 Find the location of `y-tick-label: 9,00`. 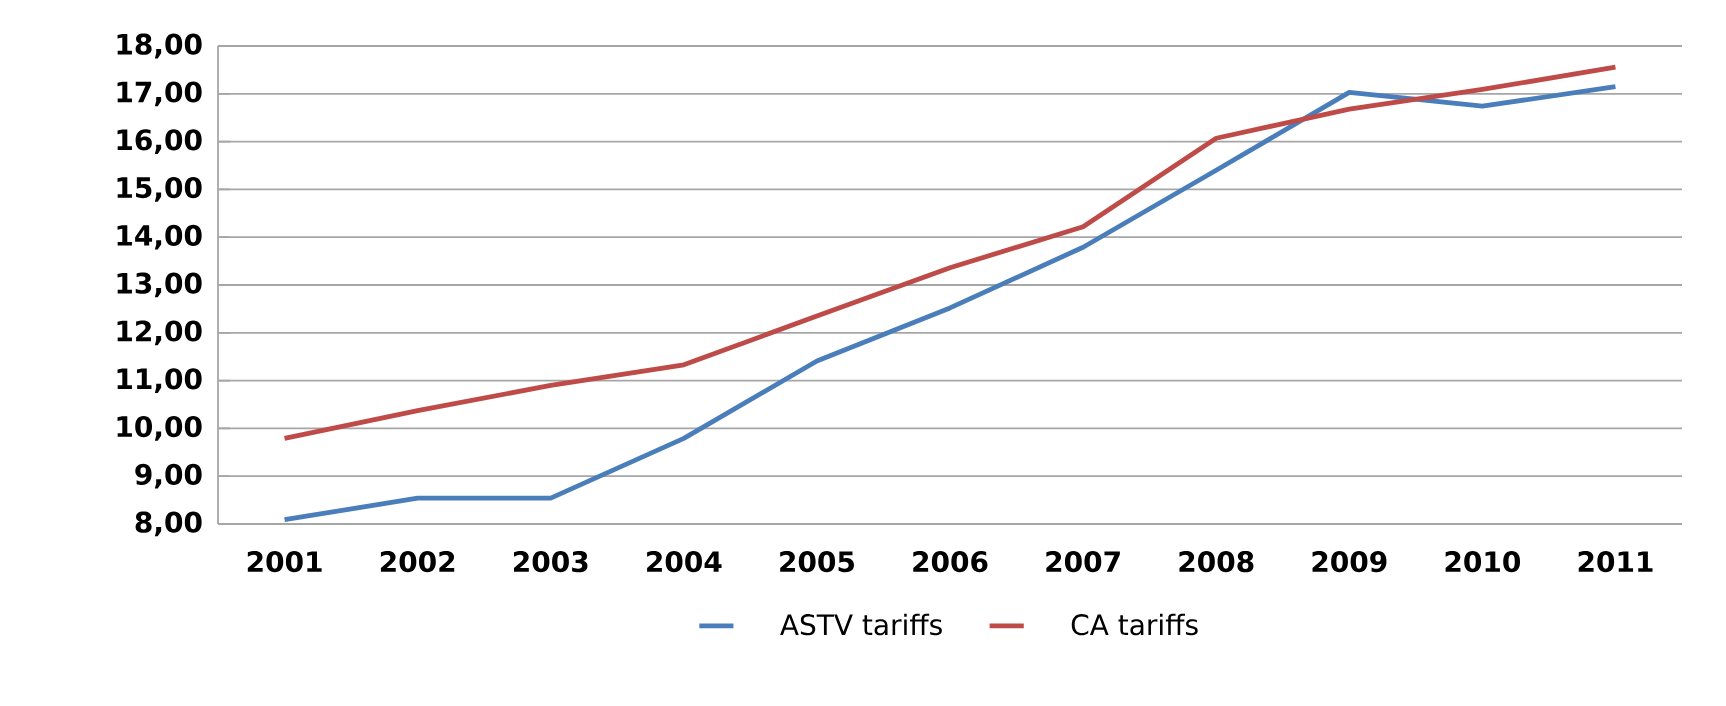

y-tick-label: 9,00 is located at coordinates (168, 476).